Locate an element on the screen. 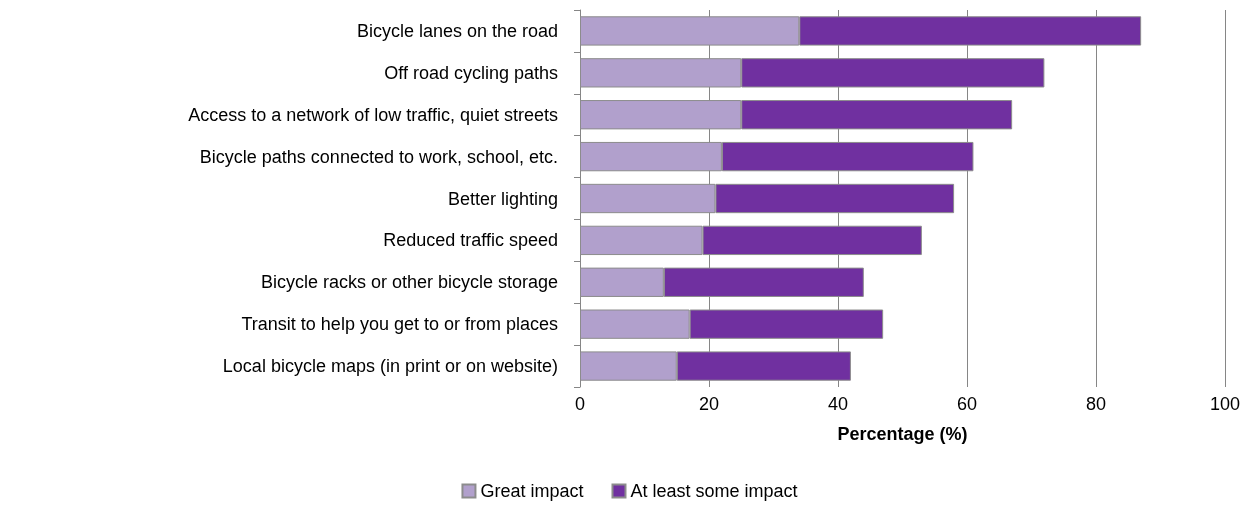  y-tick-label: Local bicycle maps (in print or on website) is located at coordinates (390, 366).